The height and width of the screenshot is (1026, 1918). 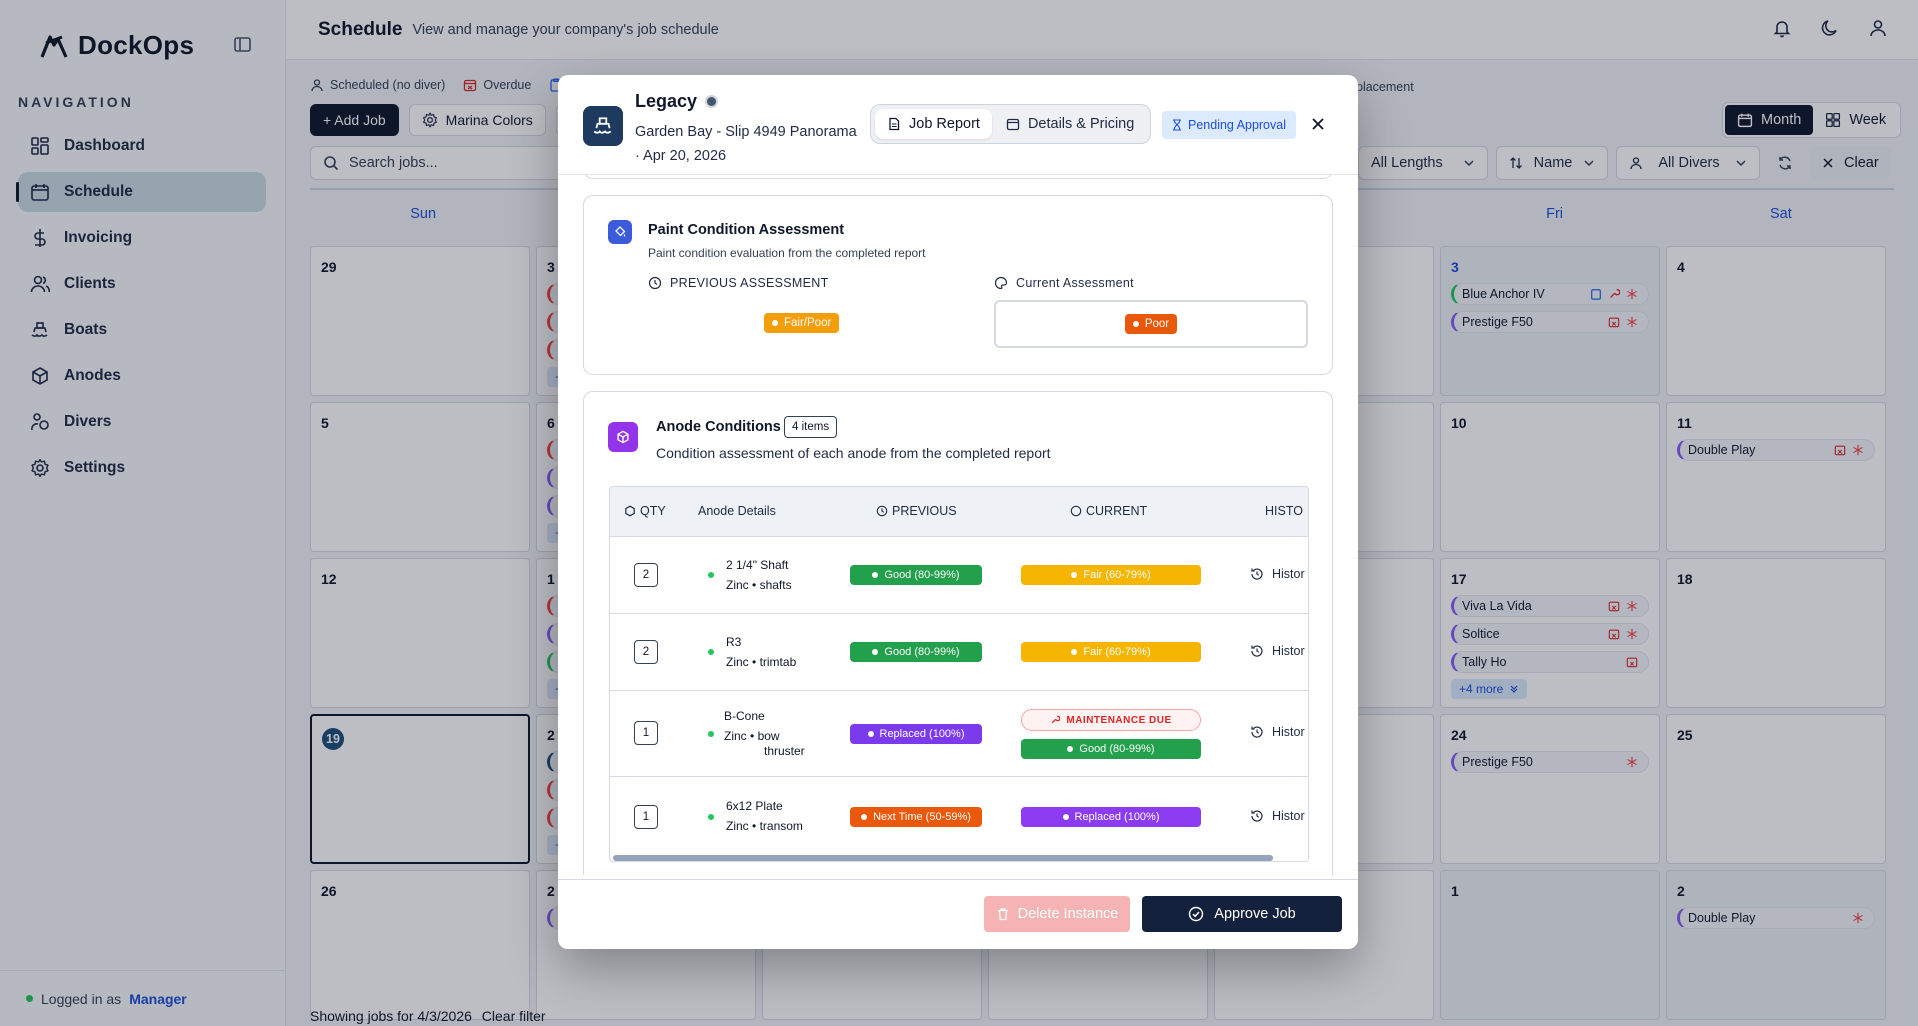 What do you see at coordinates (1830, 28) in the screenshot?
I see `moon-icon` at bounding box center [1830, 28].